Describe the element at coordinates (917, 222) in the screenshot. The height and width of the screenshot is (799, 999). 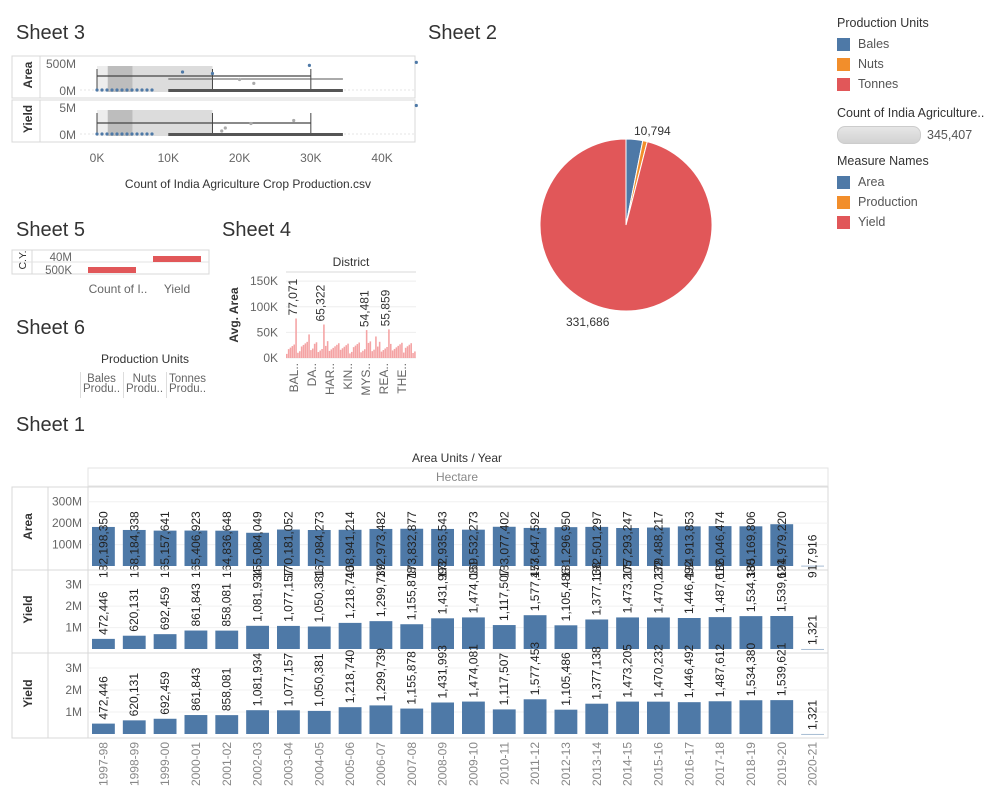
I see `measure-names-legend-item-yield: Yield` at that location.